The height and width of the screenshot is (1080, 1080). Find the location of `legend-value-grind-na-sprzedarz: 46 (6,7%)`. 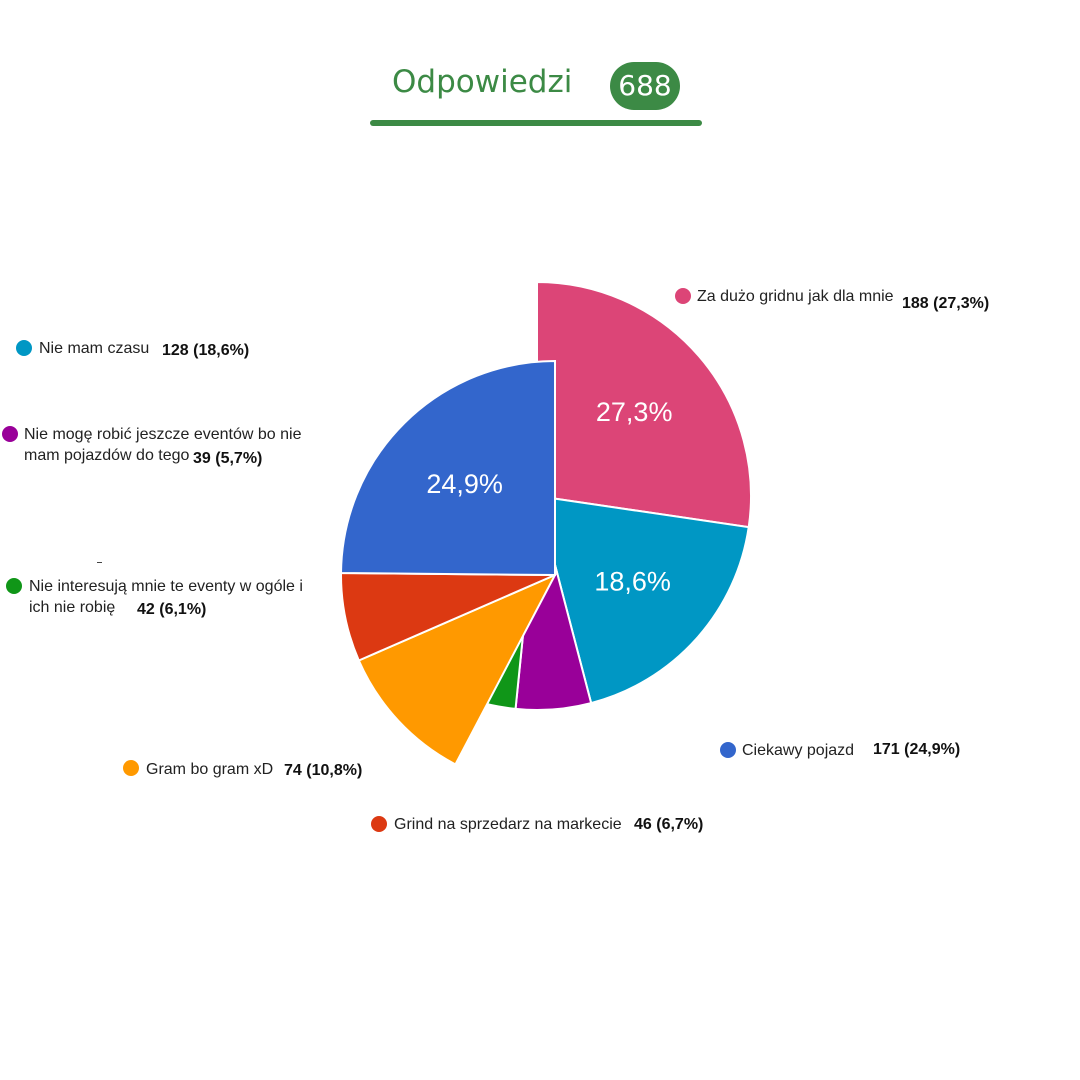

legend-value-grind-na-sprzedarz: 46 (6,7%) is located at coordinates (669, 824).